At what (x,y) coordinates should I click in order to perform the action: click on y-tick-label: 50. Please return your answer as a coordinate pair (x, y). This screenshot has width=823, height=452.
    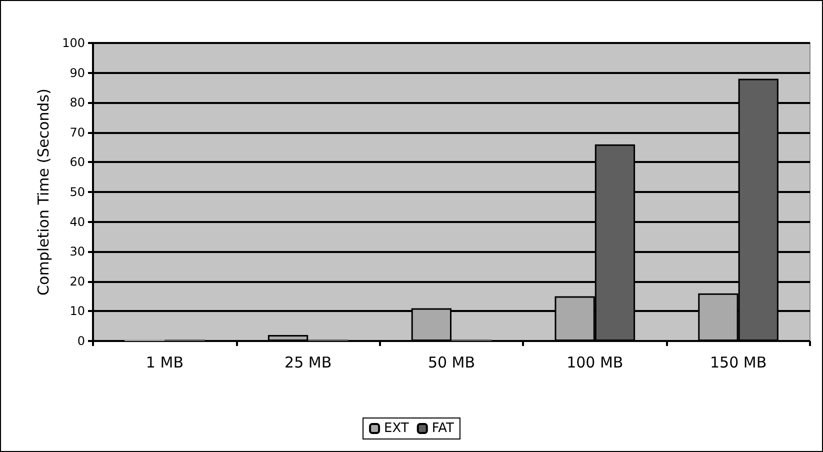
    Looking at the image, I should click on (77, 192).